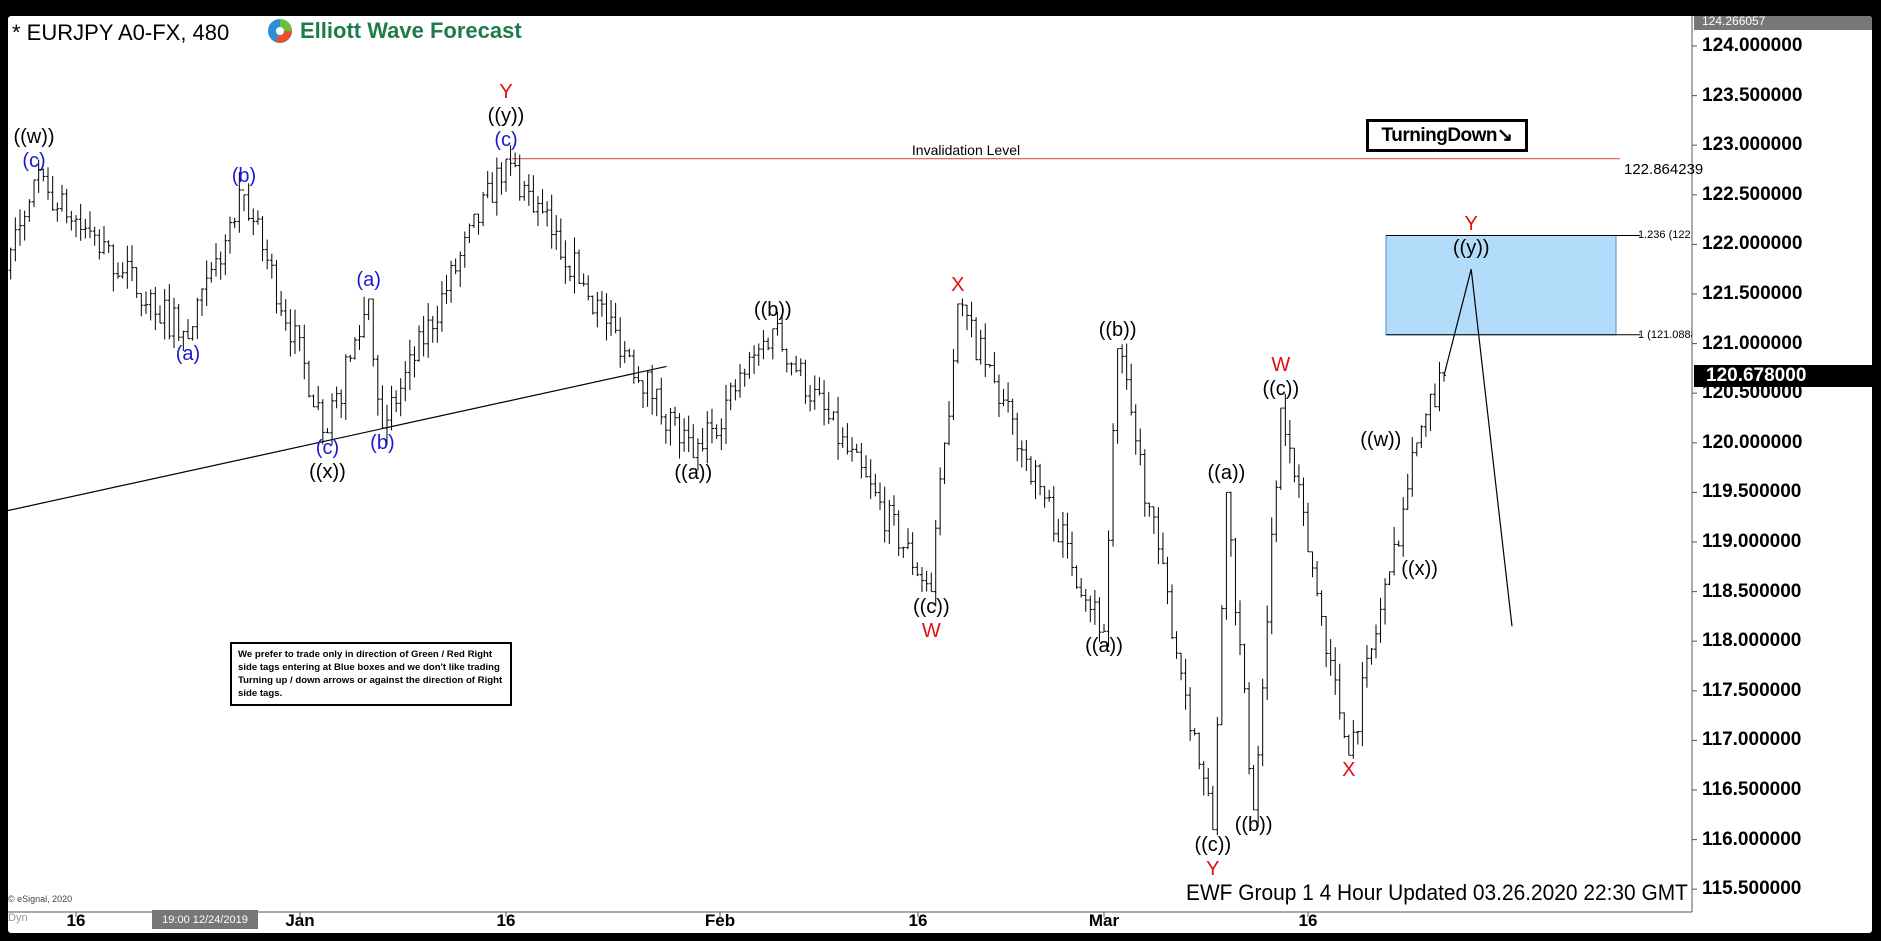  Describe the element at coordinates (205, 919) in the screenshot. I see `cursor-date-tag: 19:00 12/24/2019` at that location.